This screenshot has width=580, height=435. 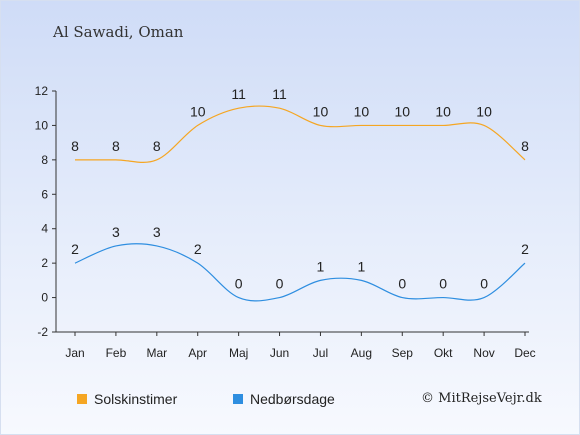 What do you see at coordinates (156, 353) in the screenshot?
I see `x-tick-label: Mar` at bounding box center [156, 353].